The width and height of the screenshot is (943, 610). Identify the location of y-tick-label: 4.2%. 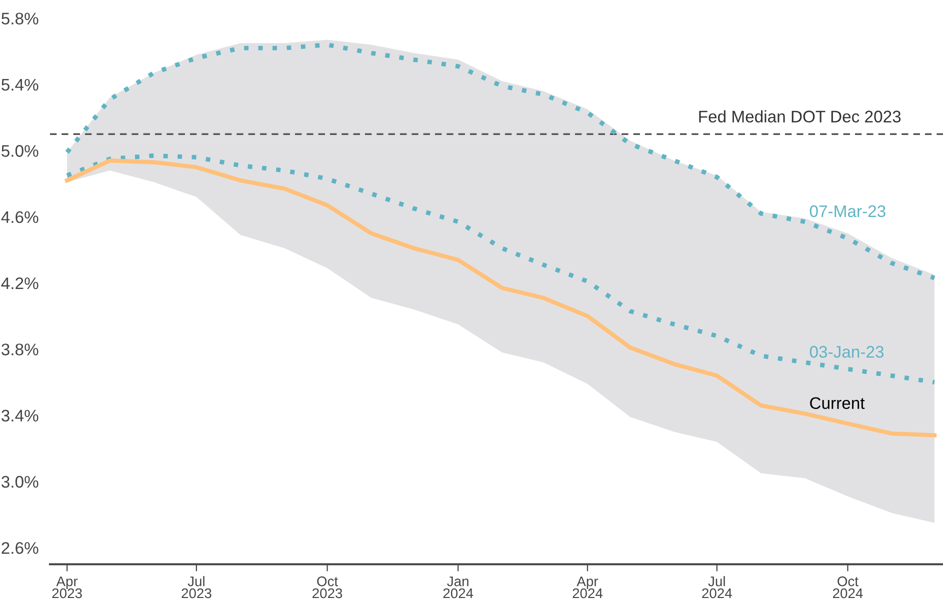
(19, 283).